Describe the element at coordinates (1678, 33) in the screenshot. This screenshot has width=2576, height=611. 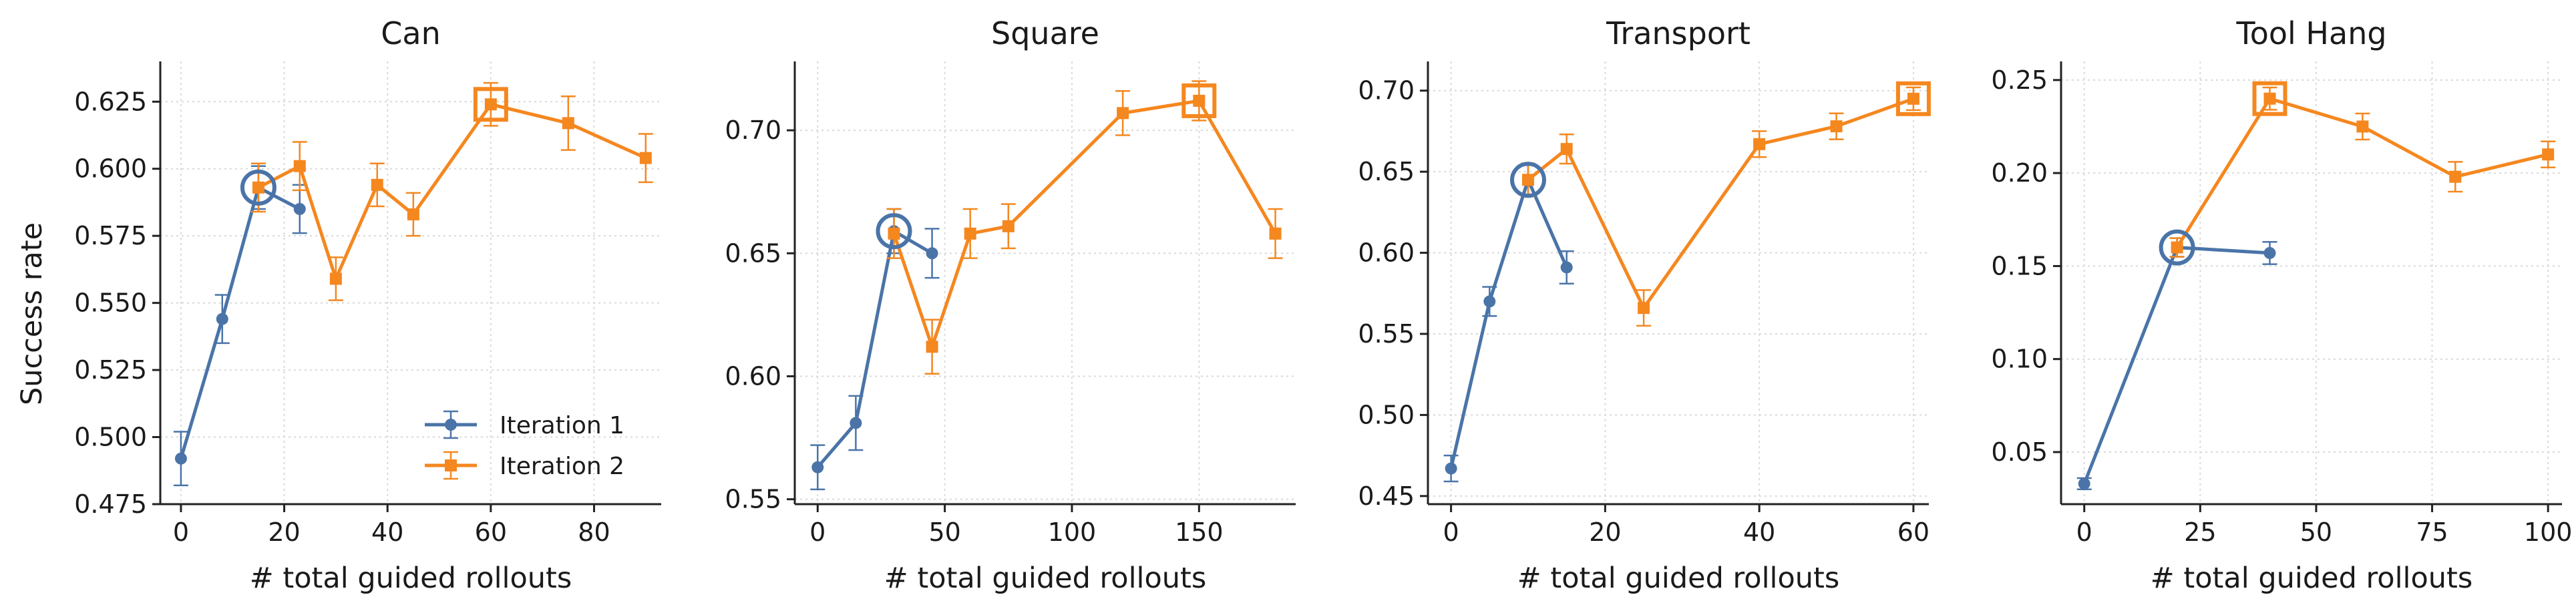
I see `chart-title: Transport` at that location.